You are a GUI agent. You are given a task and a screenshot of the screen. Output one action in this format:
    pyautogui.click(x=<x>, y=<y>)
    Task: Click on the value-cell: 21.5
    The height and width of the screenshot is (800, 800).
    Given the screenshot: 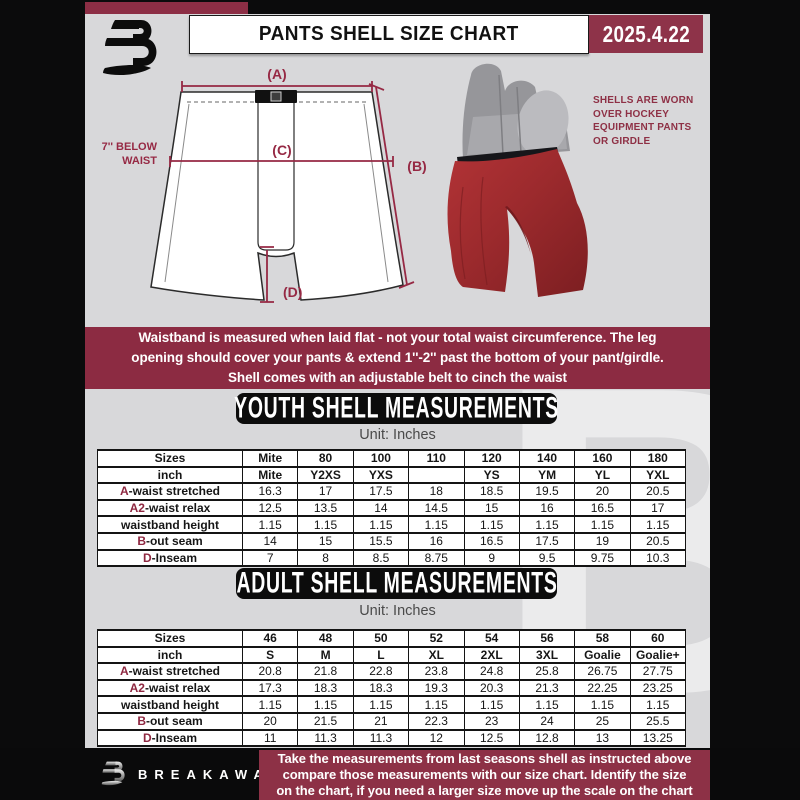 What is the action you would take?
    pyautogui.click(x=325, y=721)
    